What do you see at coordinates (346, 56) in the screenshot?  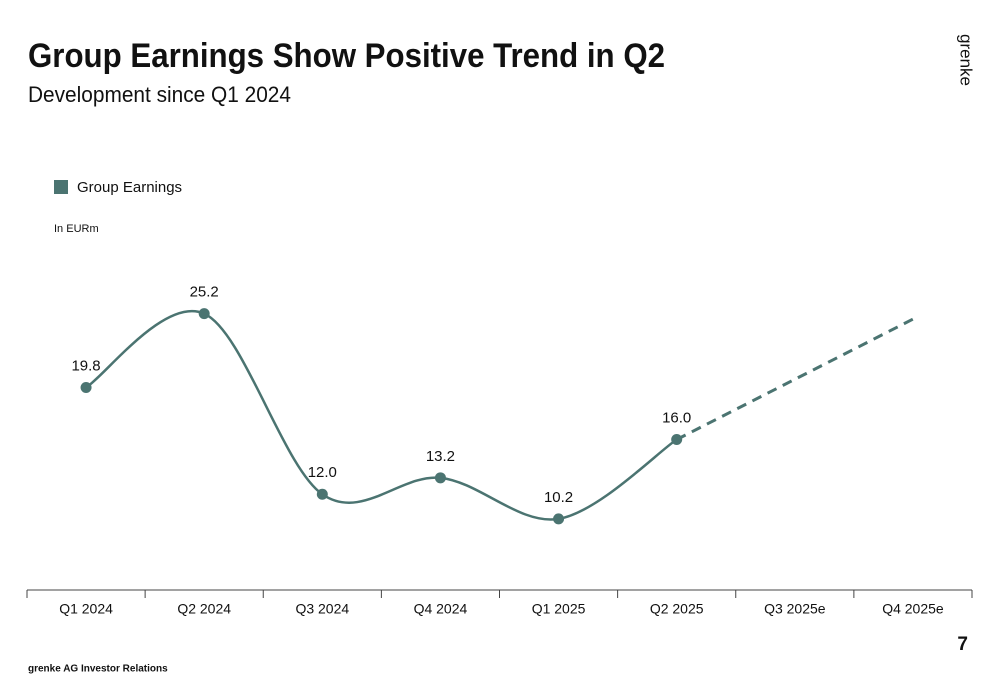 I see `title: Group Earnings Show Positive Trend in Q2` at bounding box center [346, 56].